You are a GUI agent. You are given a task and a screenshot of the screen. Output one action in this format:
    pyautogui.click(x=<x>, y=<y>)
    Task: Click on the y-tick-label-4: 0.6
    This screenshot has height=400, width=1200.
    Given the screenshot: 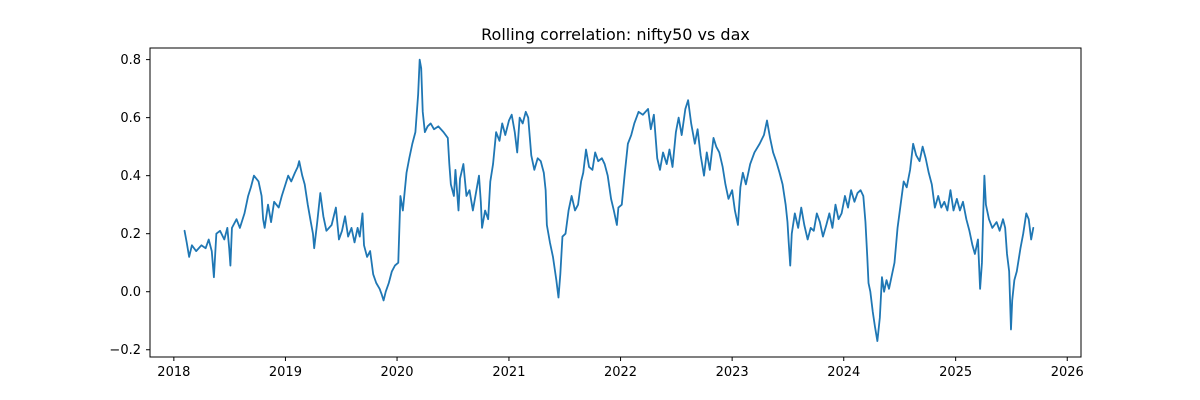 What is the action you would take?
    pyautogui.click(x=130, y=118)
    